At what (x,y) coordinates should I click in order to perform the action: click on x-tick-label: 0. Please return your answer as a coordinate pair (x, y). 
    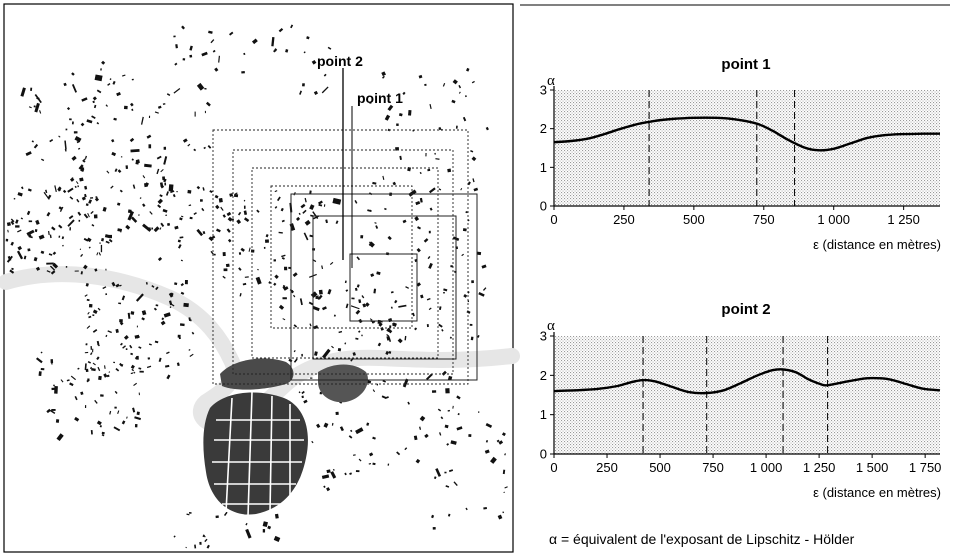
    Looking at the image, I should click on (553, 467).